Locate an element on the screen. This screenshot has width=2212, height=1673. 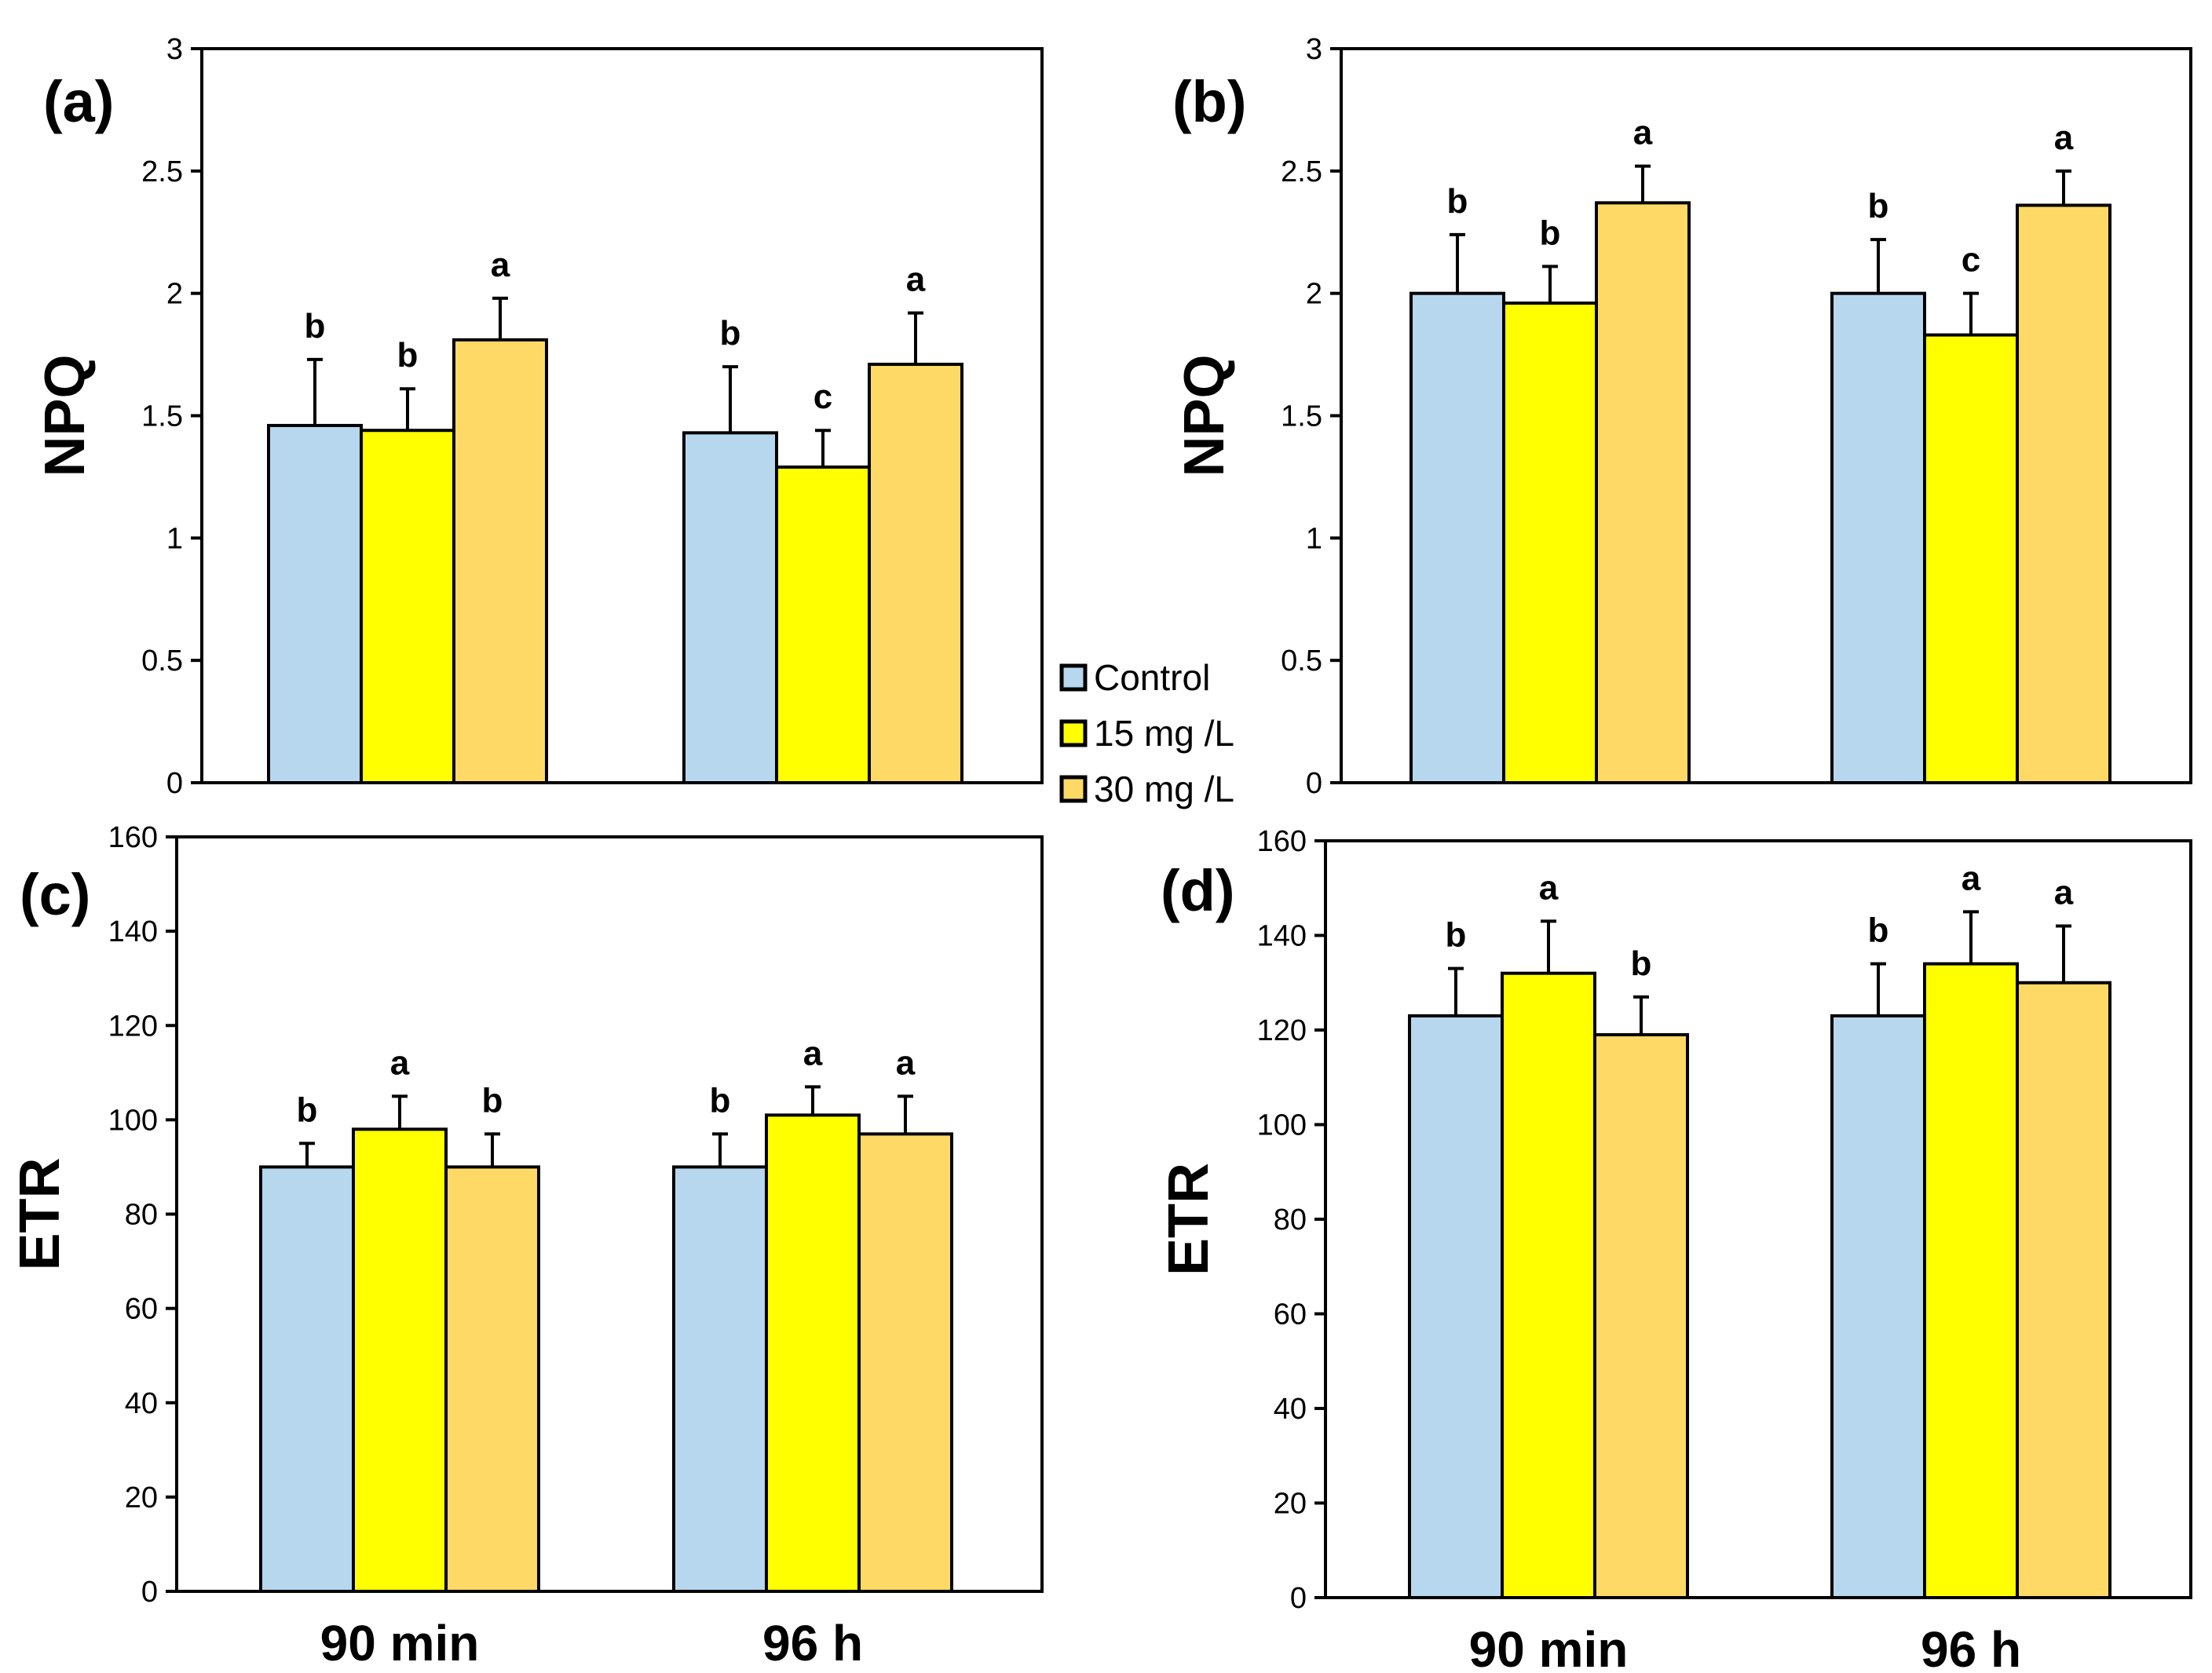
panel-letter: (c) is located at coordinates (55, 894).